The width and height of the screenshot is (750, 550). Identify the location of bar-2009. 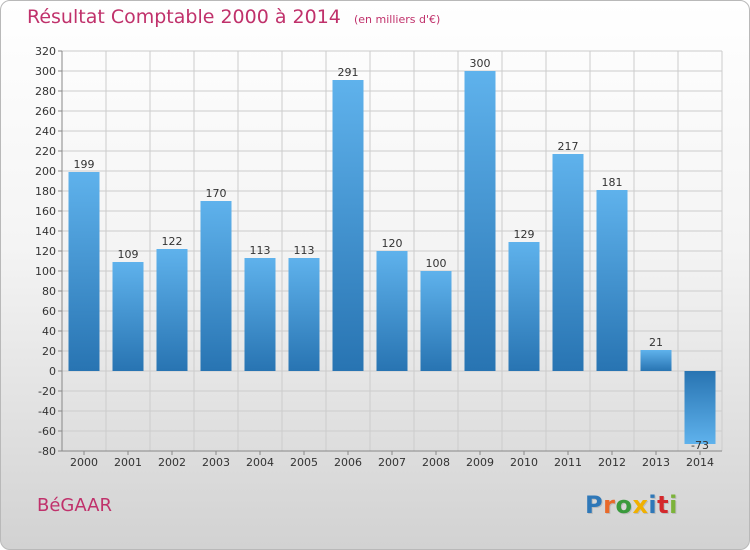
(480, 221).